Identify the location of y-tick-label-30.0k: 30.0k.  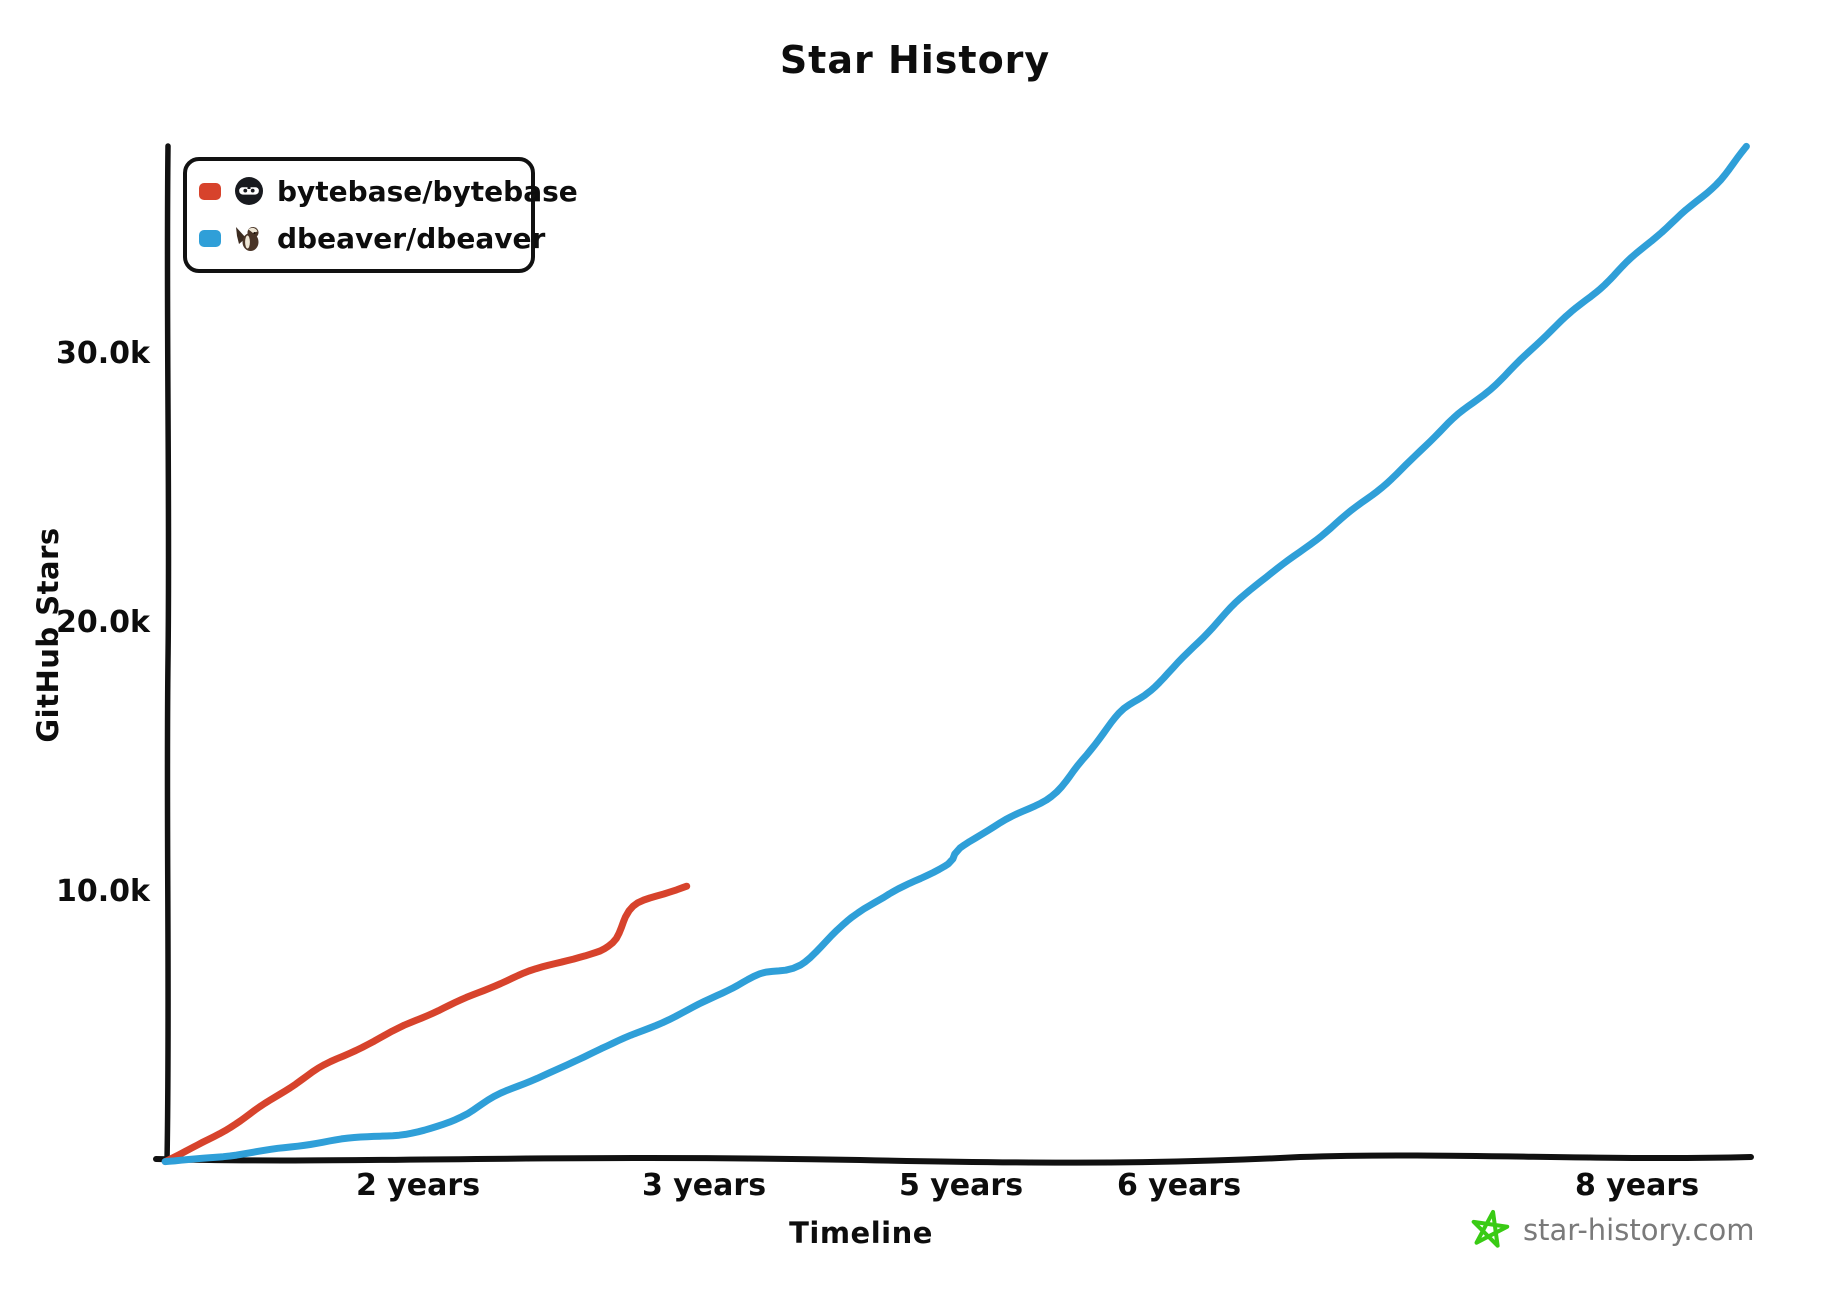
(103, 353).